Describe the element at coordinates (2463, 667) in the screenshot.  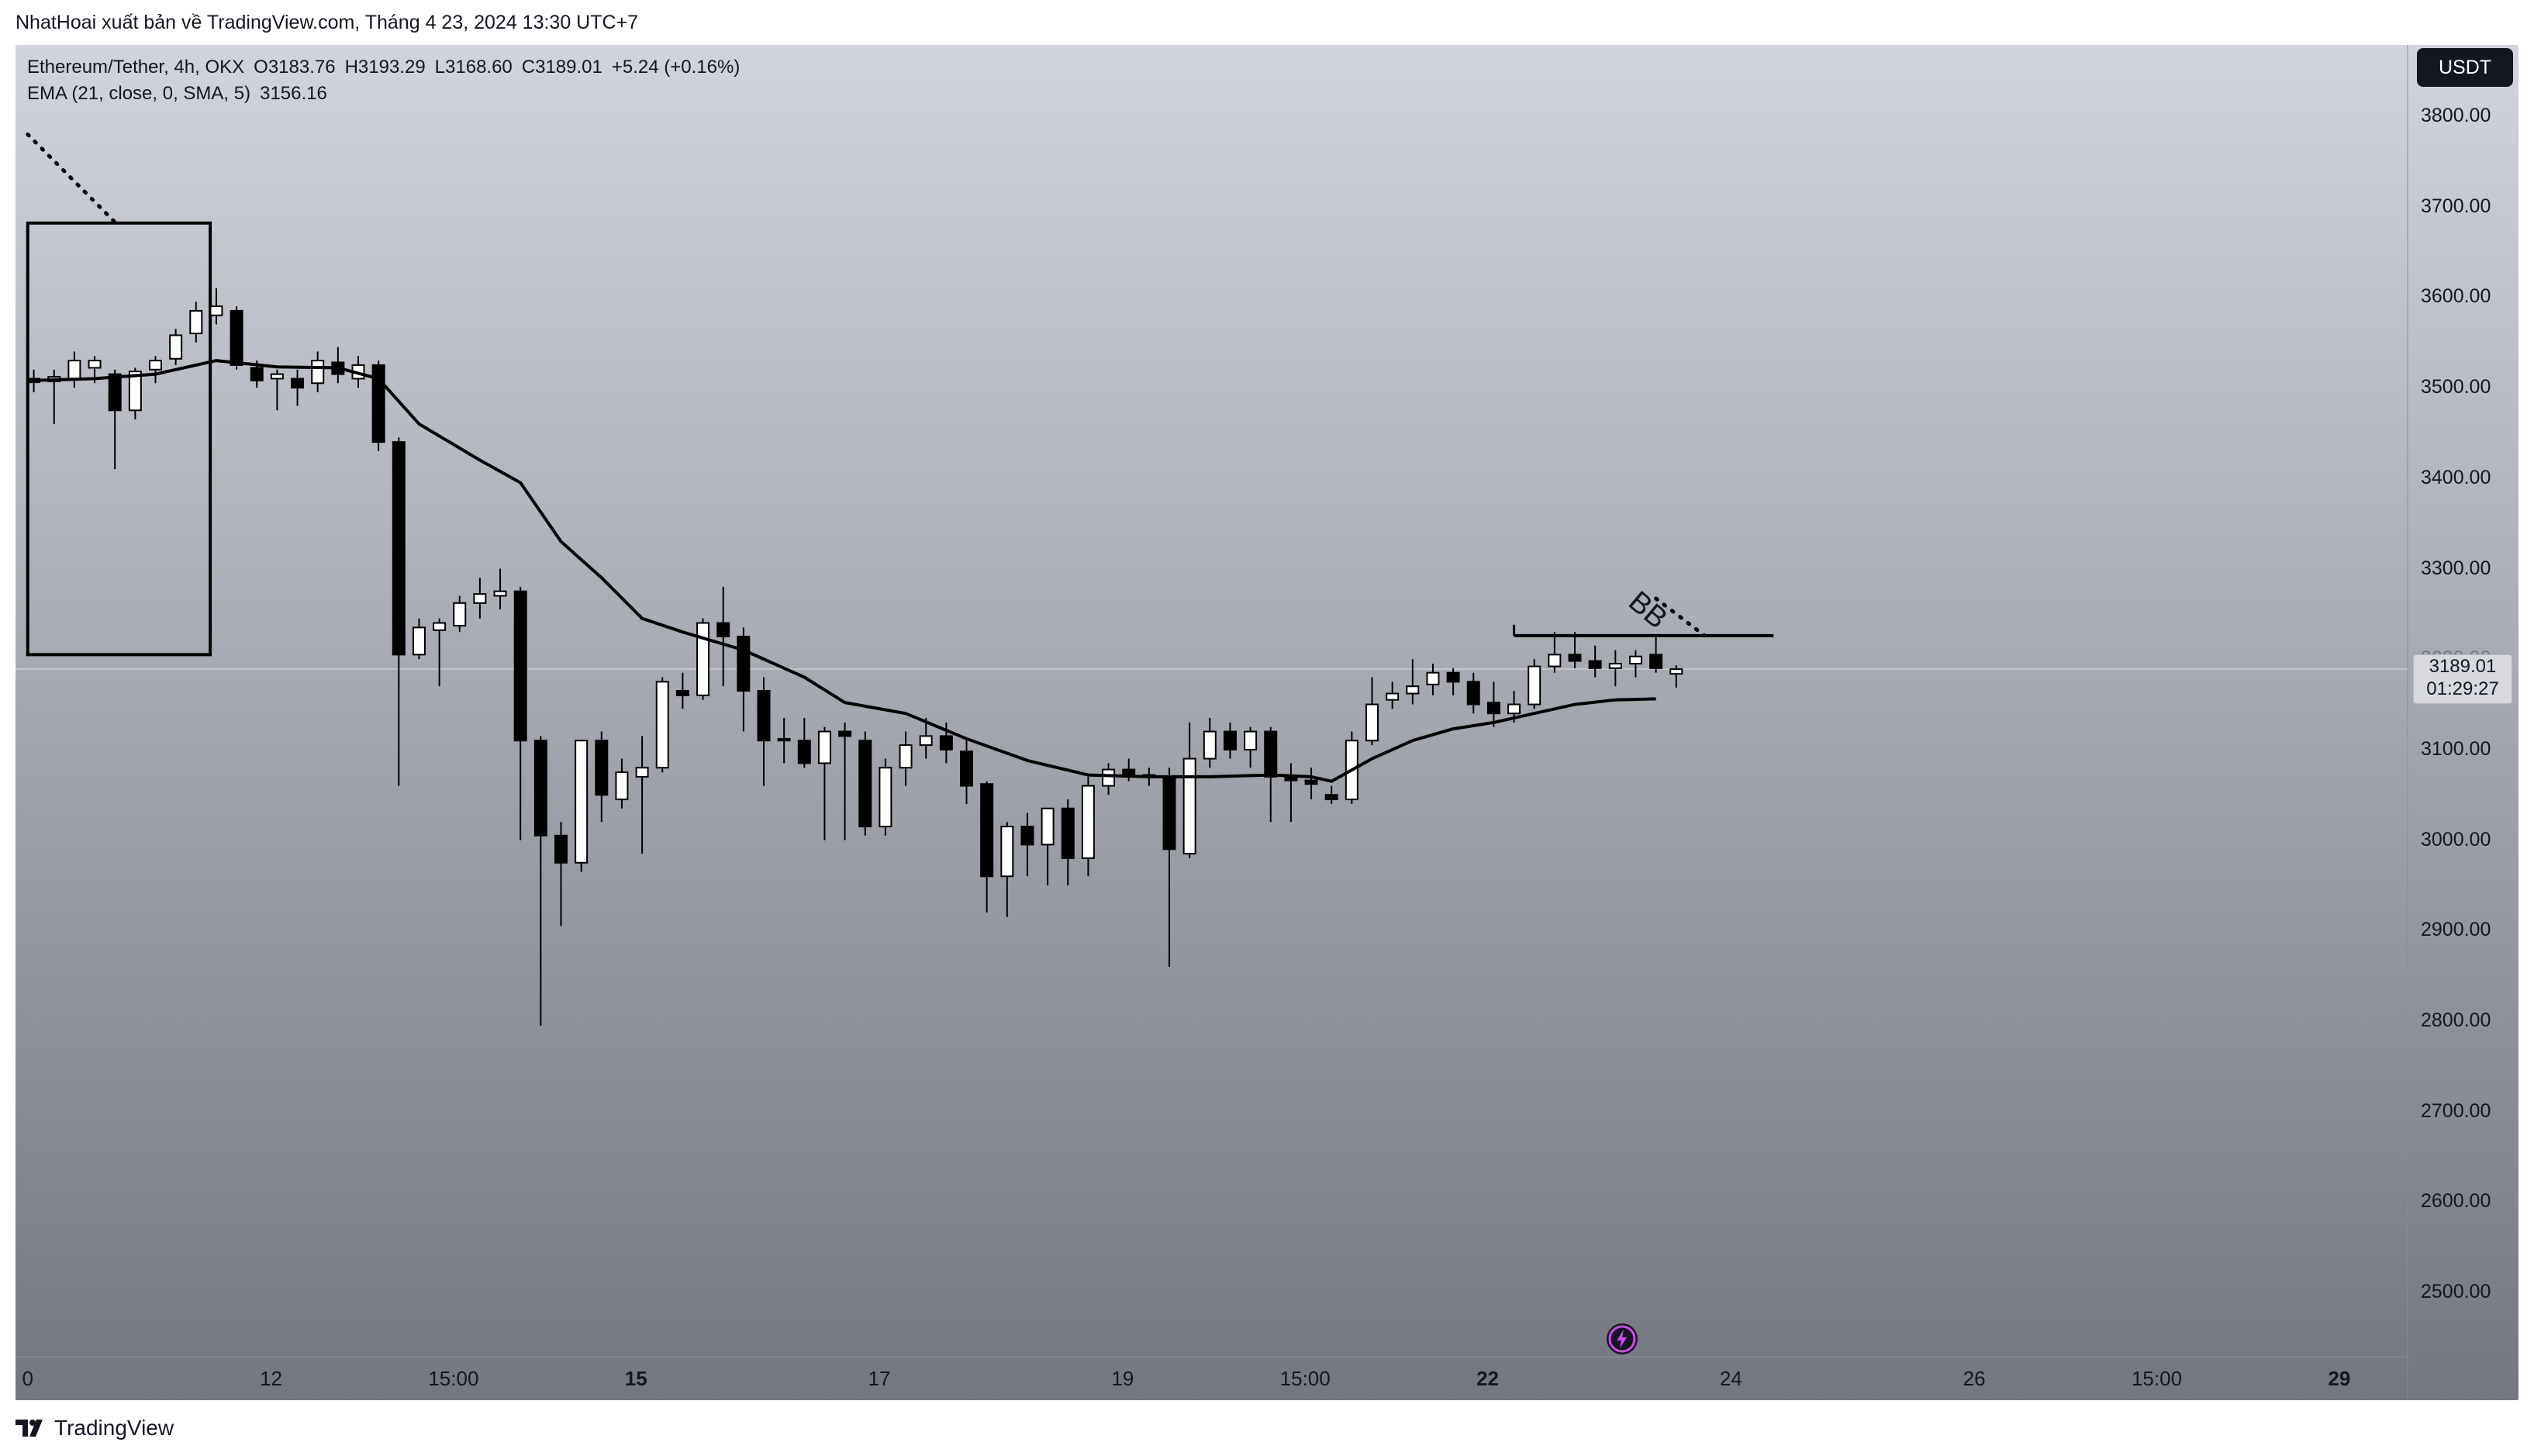
I see `last-price-value: 3189.01` at that location.